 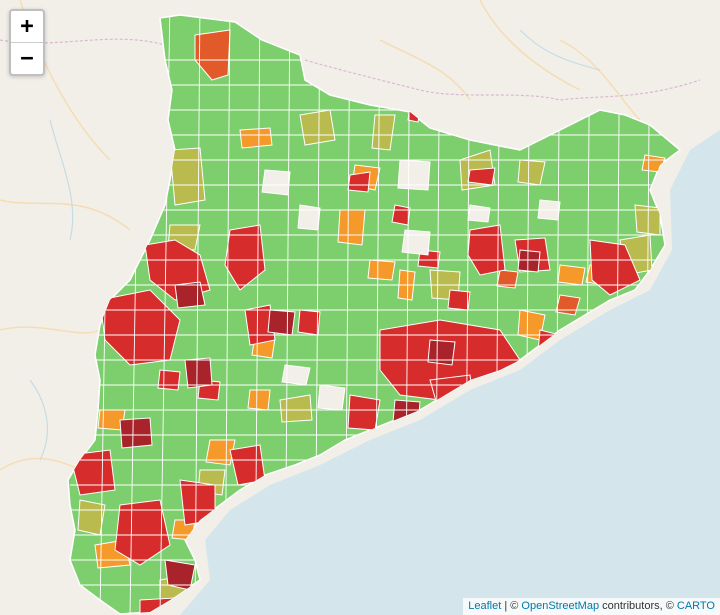 I want to click on zoom-control: + −, so click(x=27, y=42).